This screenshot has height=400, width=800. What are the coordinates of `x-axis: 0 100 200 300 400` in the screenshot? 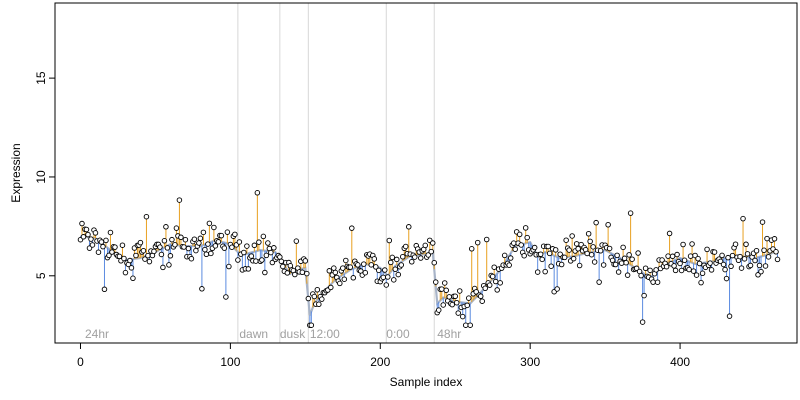 It's located at (383, 355).